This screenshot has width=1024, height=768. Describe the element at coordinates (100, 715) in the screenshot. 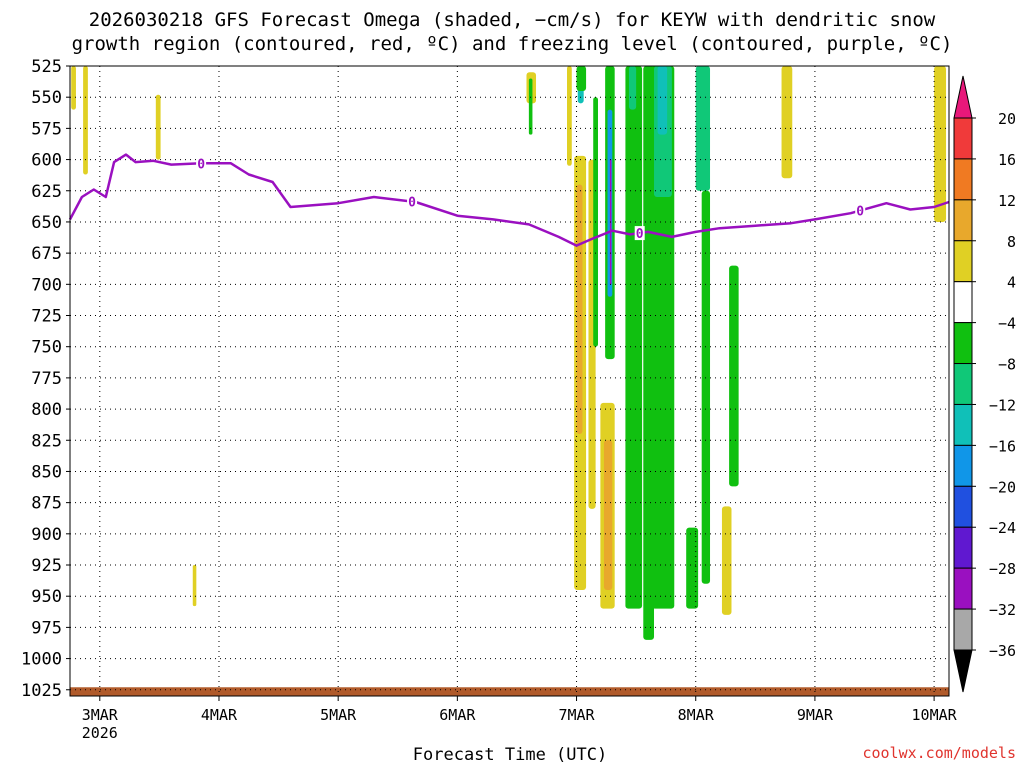

I see `x-tick-label-0: 3MAR` at that location.